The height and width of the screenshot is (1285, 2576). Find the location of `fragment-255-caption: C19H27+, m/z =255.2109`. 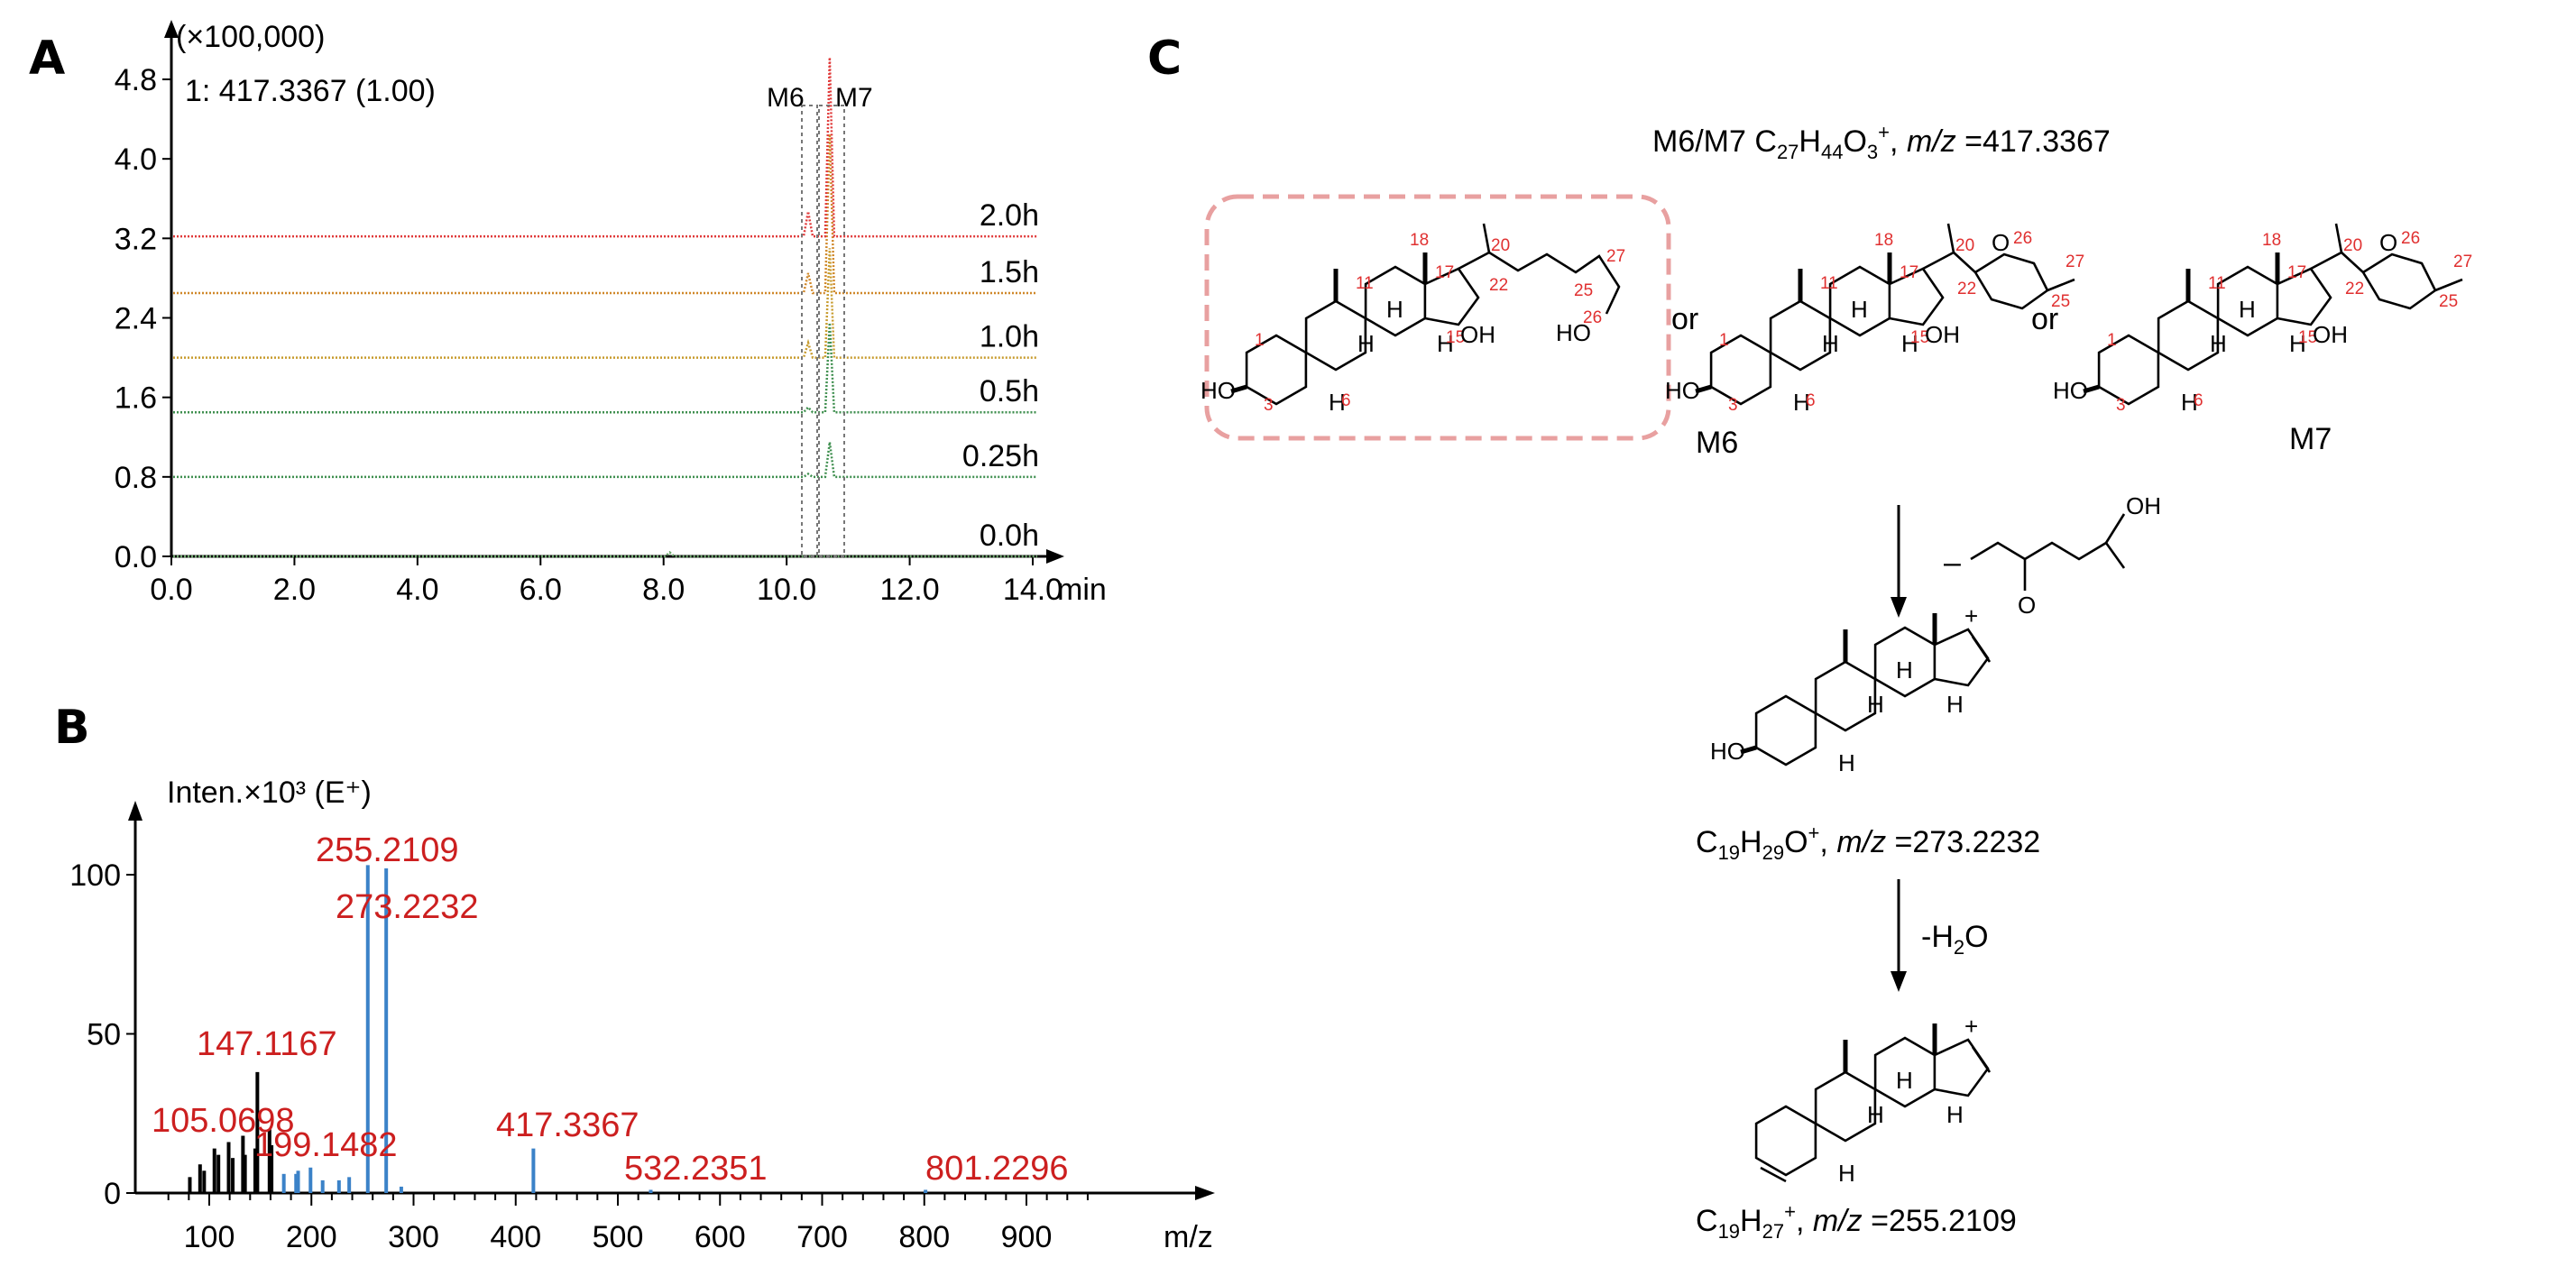

fragment-255-caption: C19H27+, m/z =255.2109 is located at coordinates (1856, 1221).